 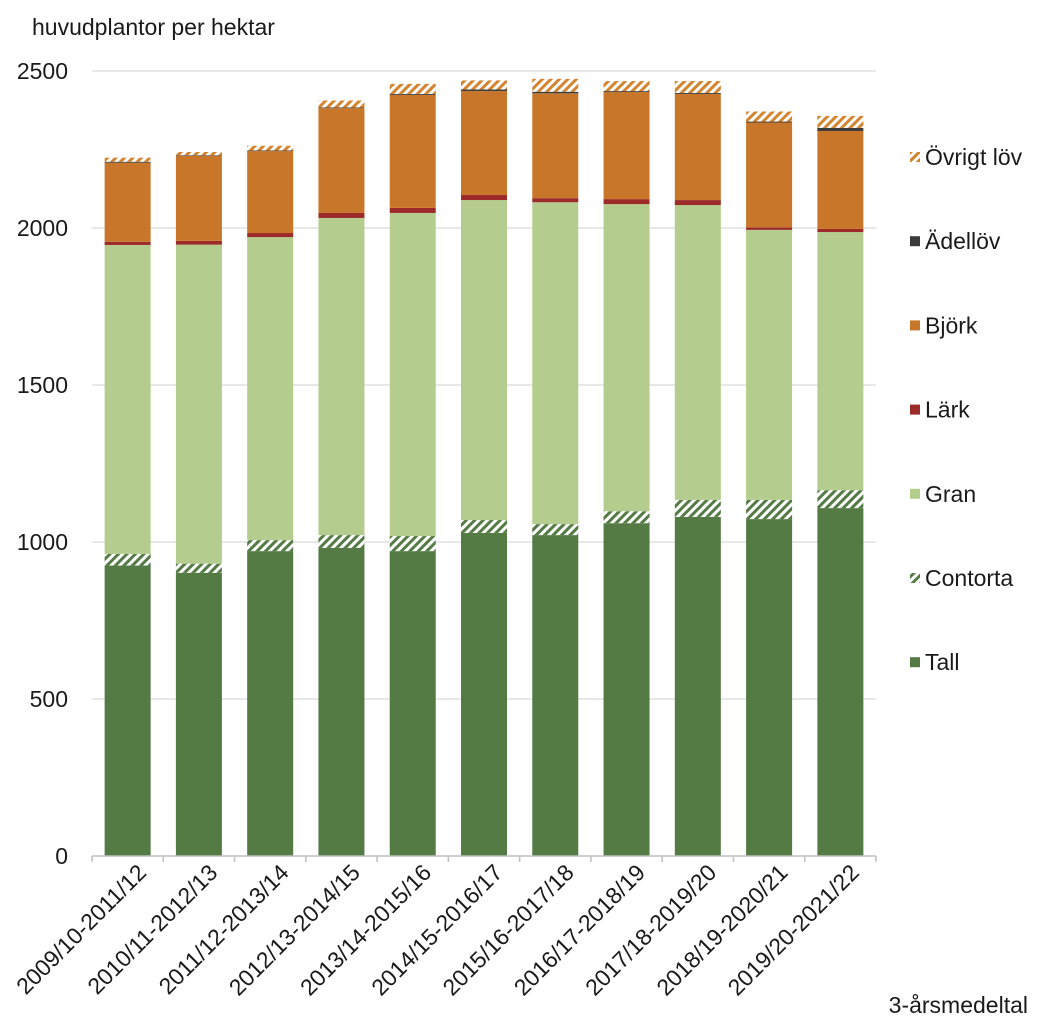 I want to click on y-tick-label: 2500, so click(x=42, y=71).